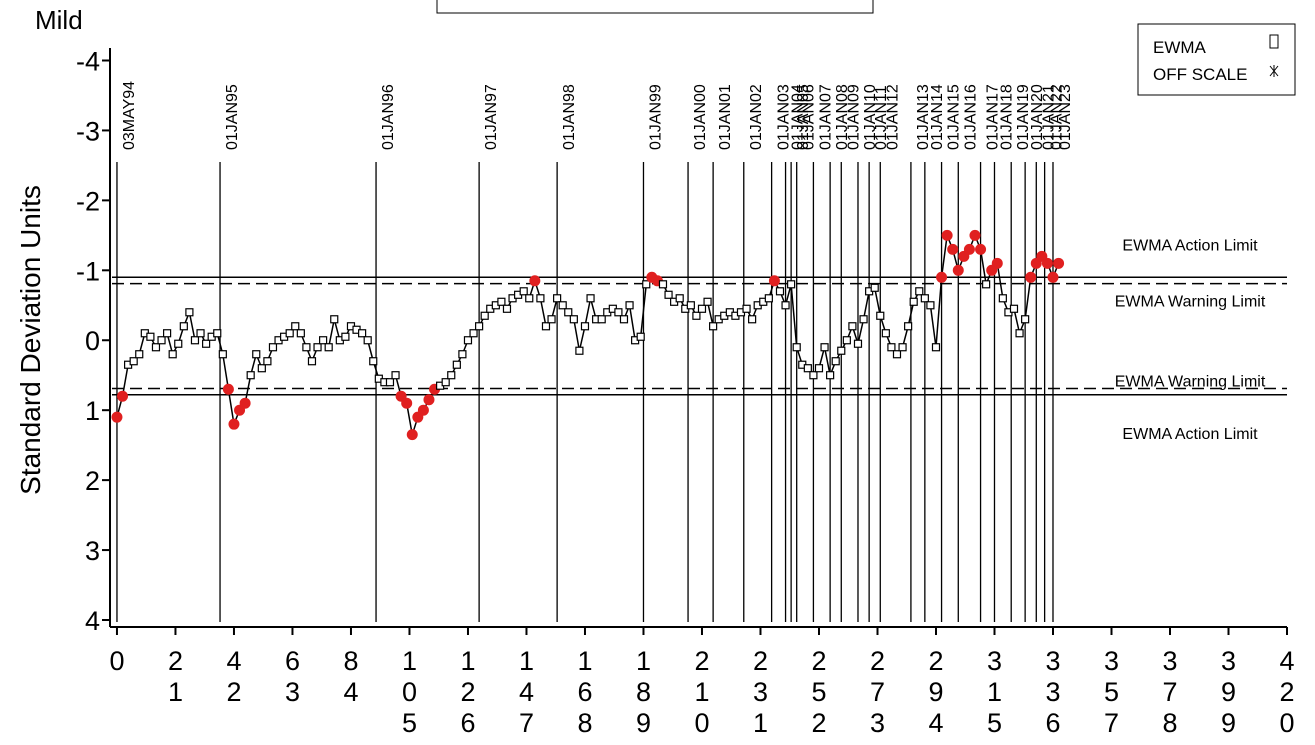  Describe the element at coordinates (784, 117) in the screenshot. I see `reference-label: 01JAN03` at that location.